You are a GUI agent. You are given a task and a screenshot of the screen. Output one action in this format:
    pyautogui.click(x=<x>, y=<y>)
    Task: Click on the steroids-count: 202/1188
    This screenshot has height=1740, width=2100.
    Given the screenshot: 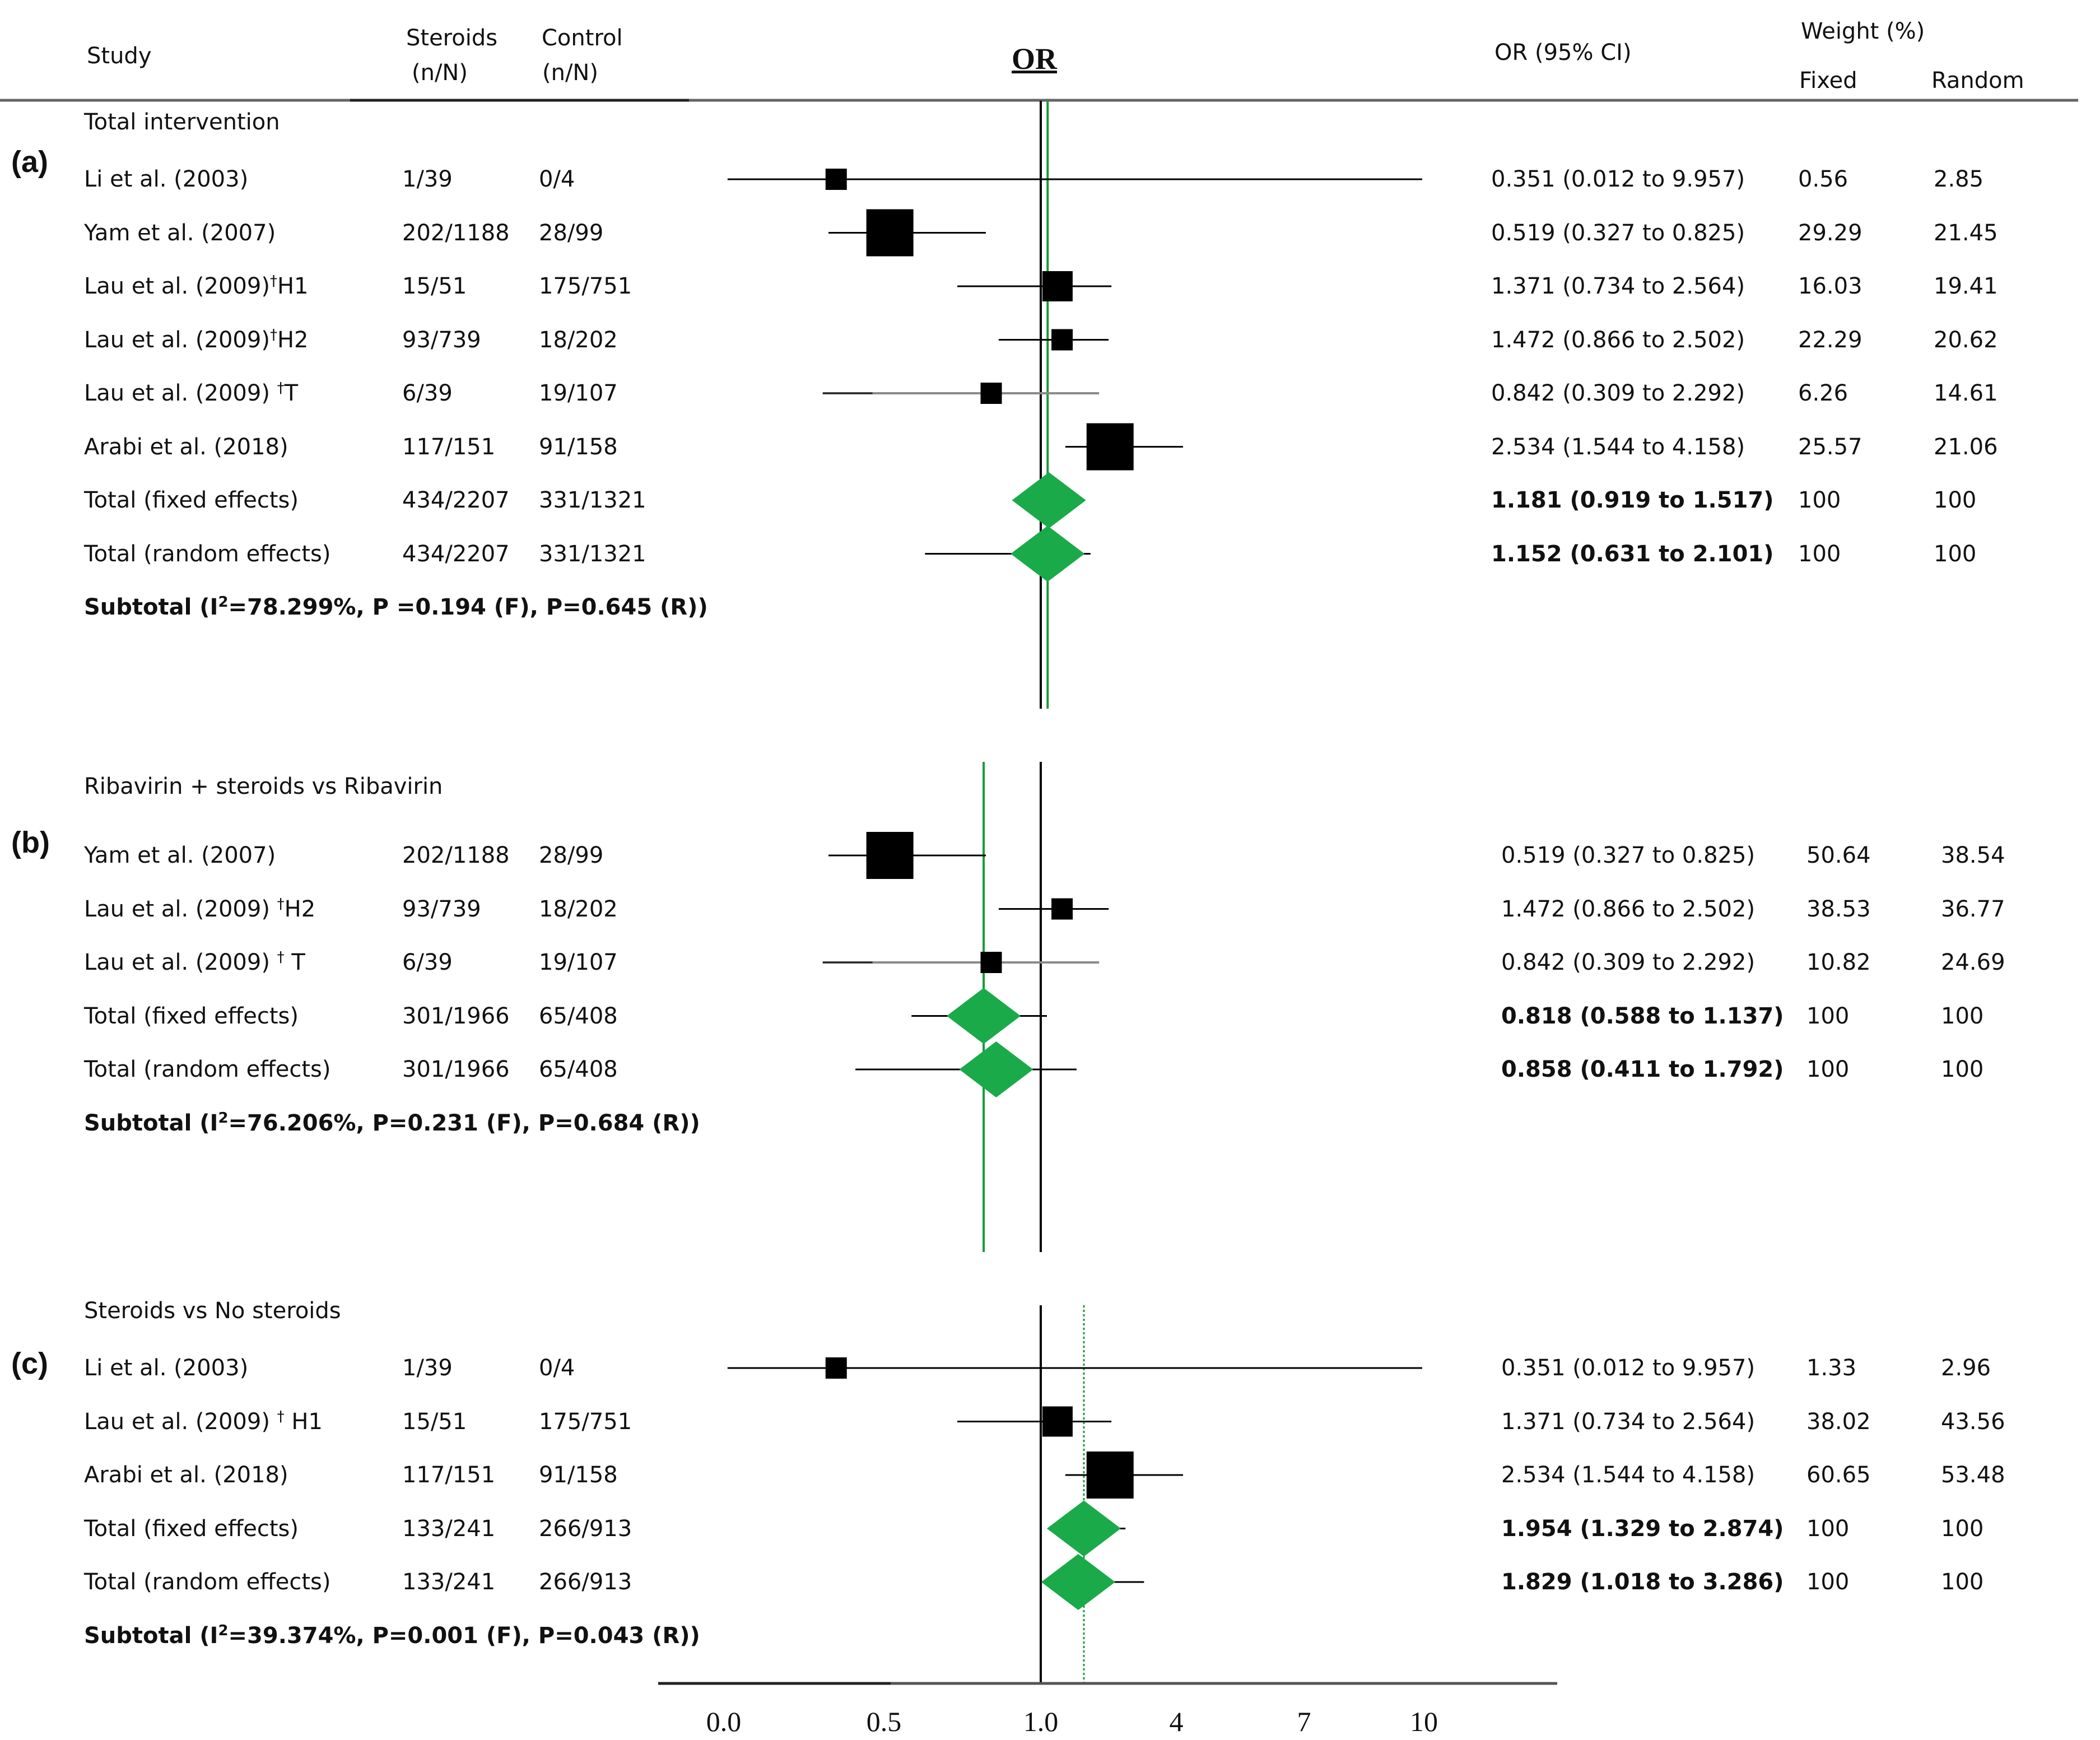 What is the action you would take?
    pyautogui.click(x=456, y=233)
    